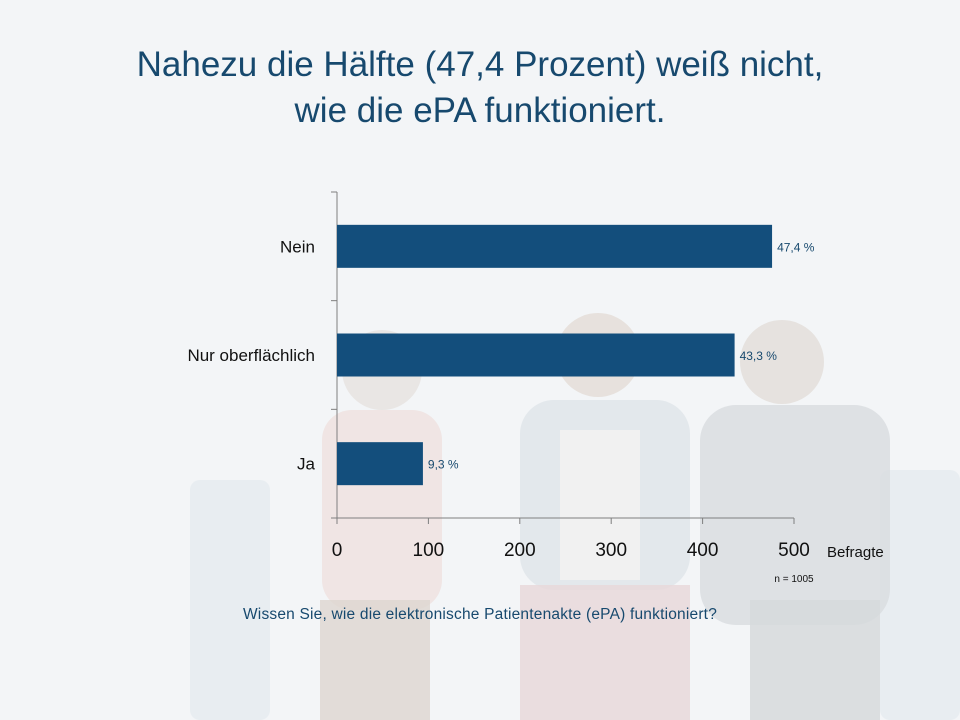 The image size is (960, 720). I want to click on x-tick-label: 300, so click(611, 550).